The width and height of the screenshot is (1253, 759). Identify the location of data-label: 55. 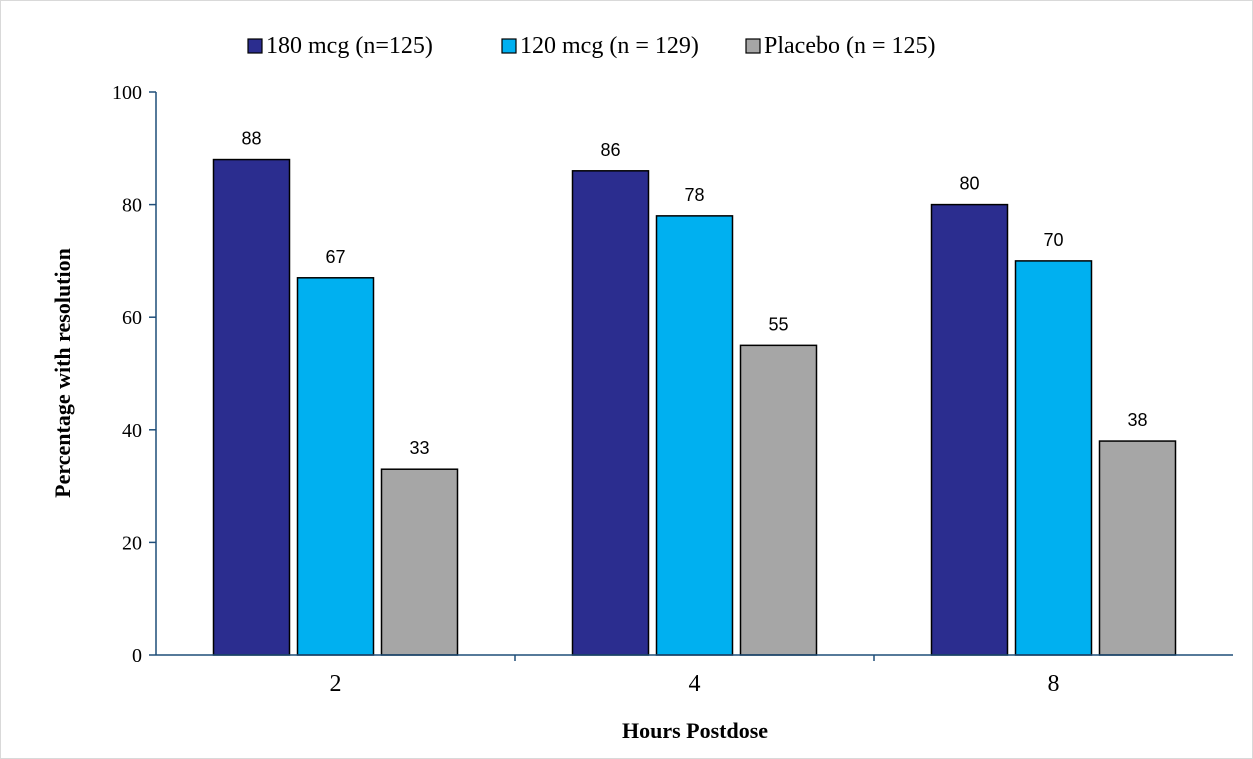
(778, 324).